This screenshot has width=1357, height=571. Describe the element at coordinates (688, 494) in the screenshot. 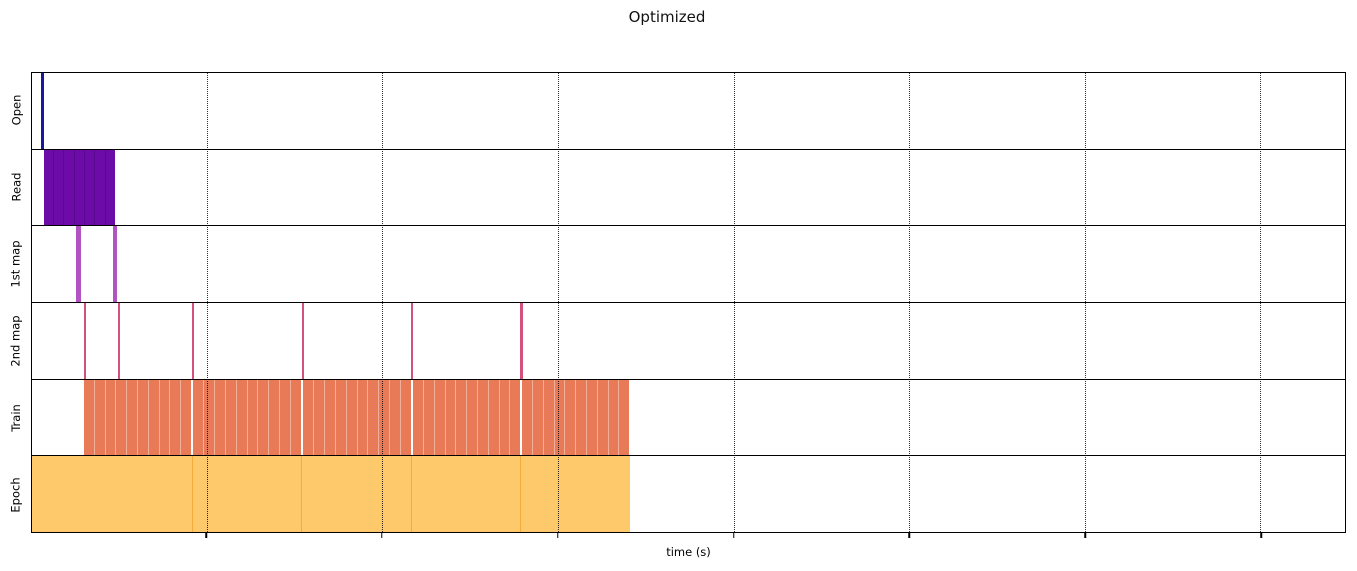

I see `row-epoch` at that location.